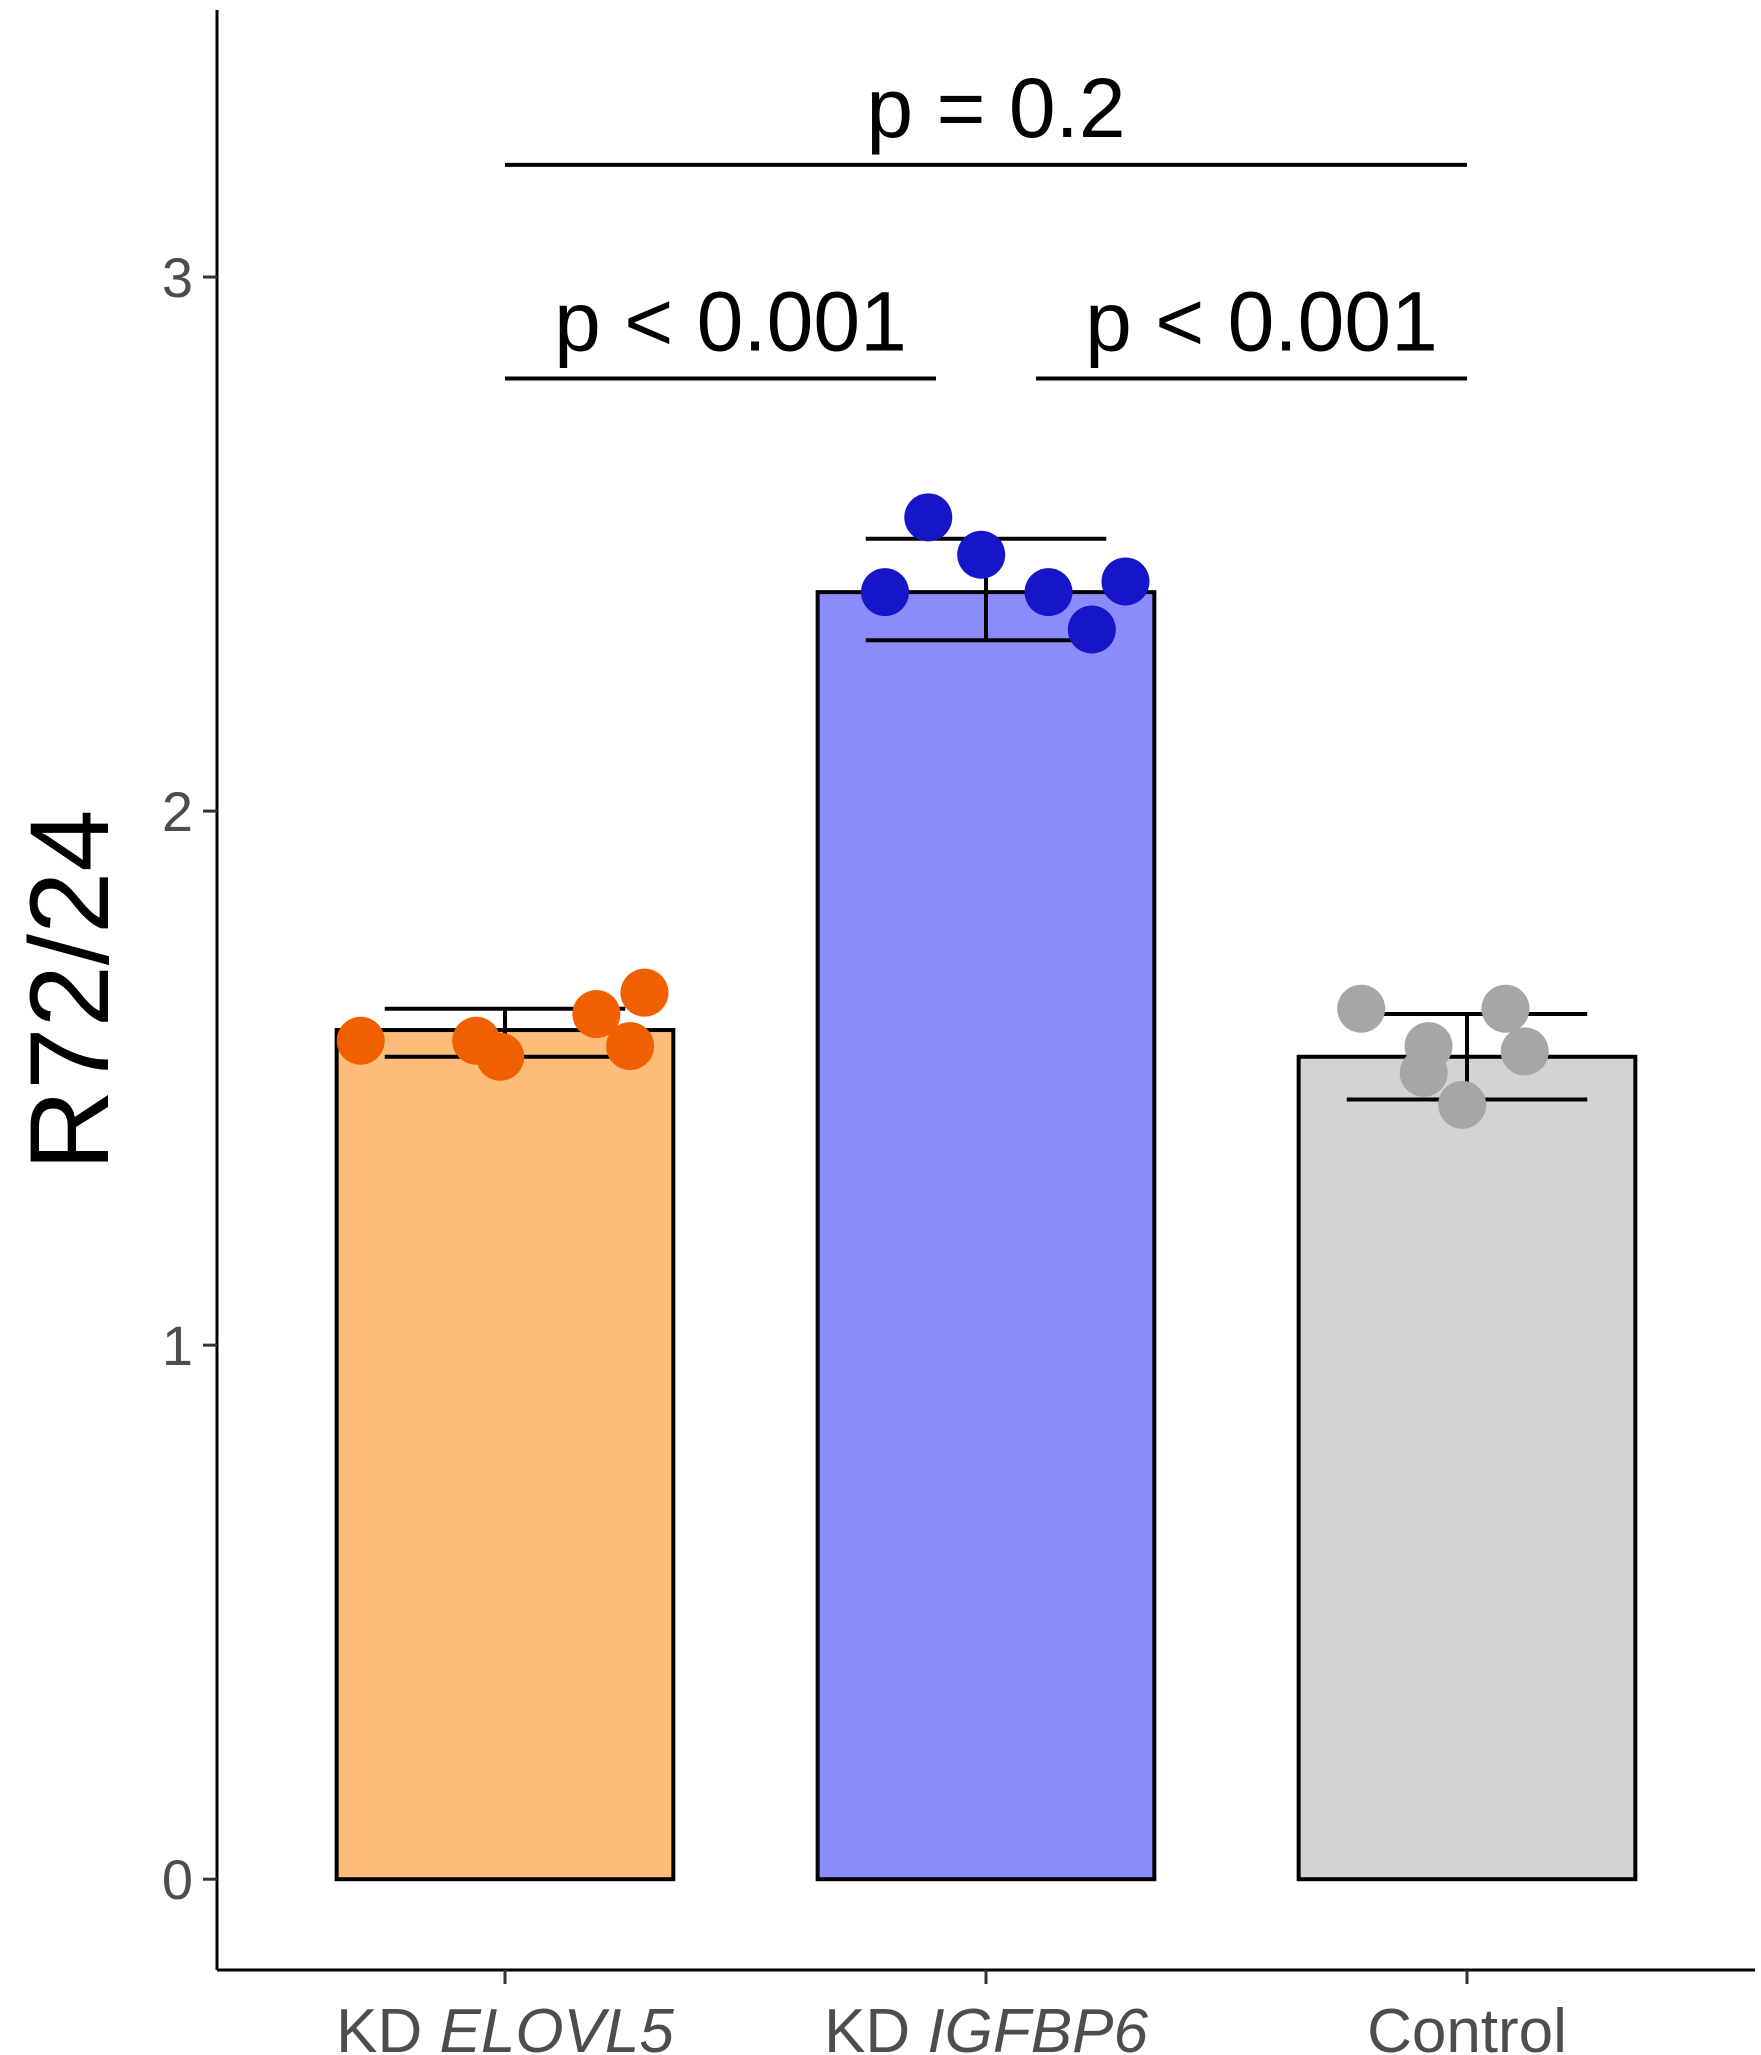 The image size is (1761, 2055). I want to click on y-tick-label: 2, so click(177, 811).